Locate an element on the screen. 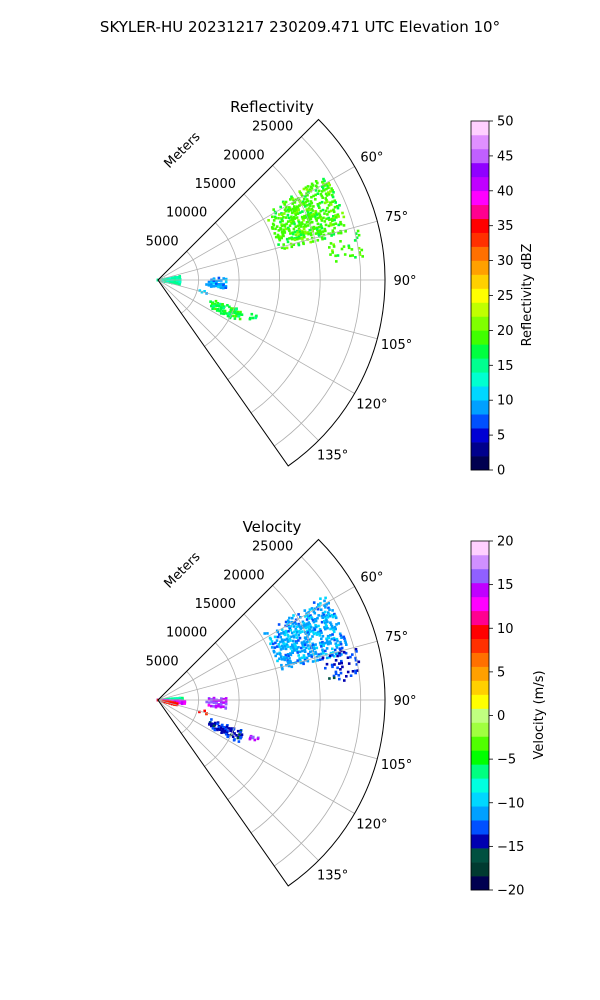  range-ring is located at coordinates (285, 289).